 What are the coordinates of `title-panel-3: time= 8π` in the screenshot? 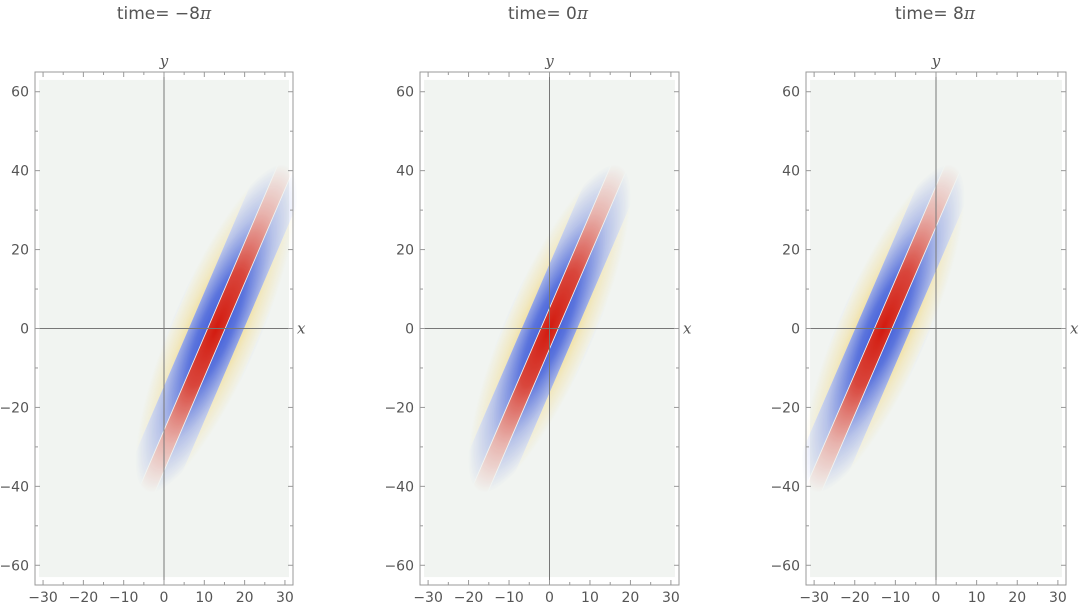 It's located at (935, 14).